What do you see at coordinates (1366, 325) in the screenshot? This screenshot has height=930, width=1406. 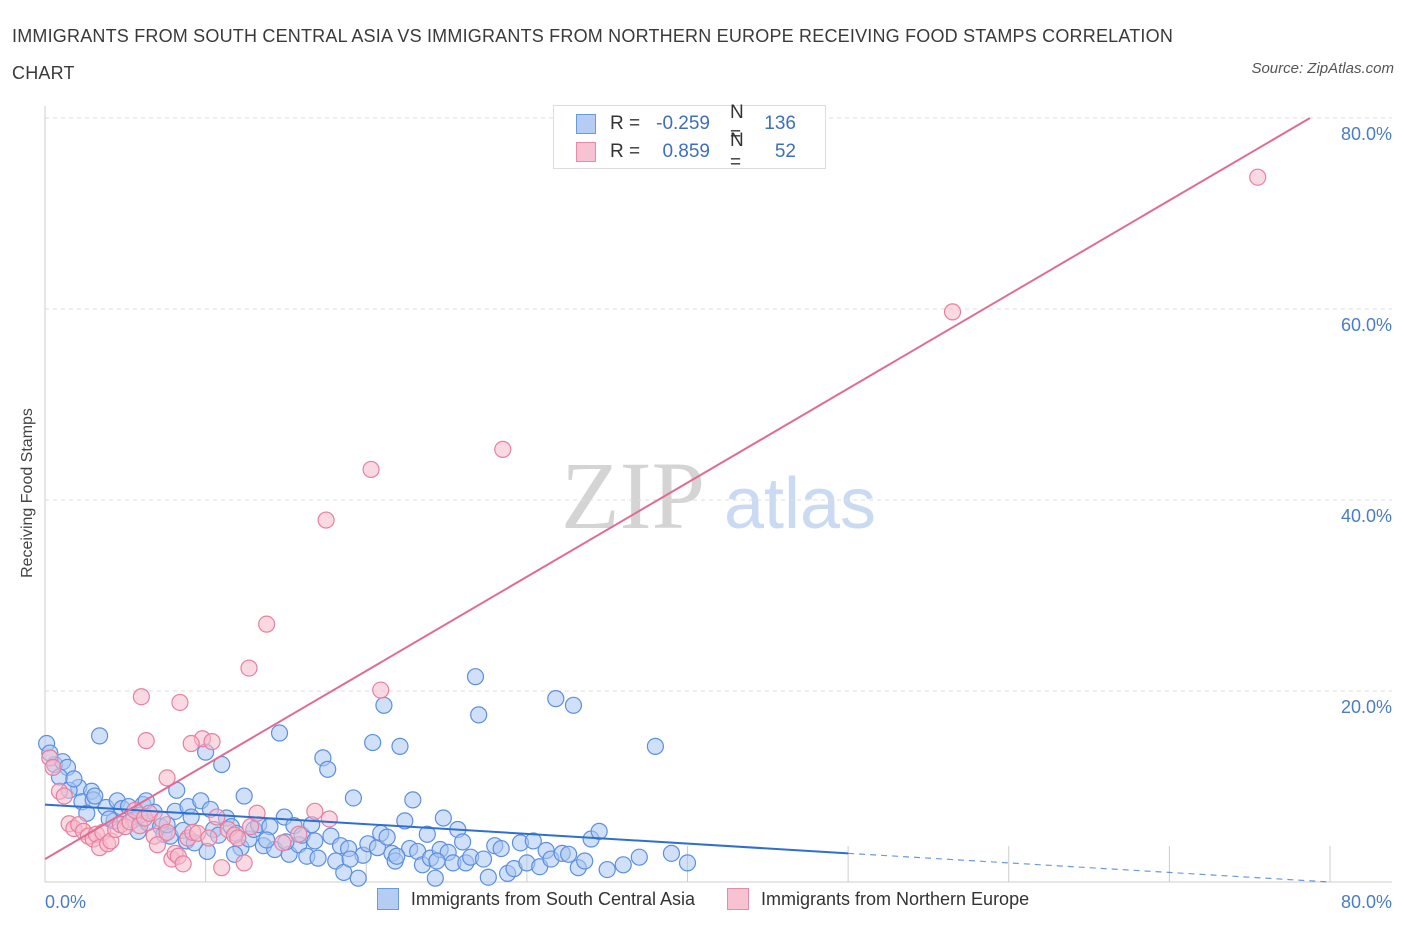 I see `y-tick-label: 60.0%` at bounding box center [1366, 325].